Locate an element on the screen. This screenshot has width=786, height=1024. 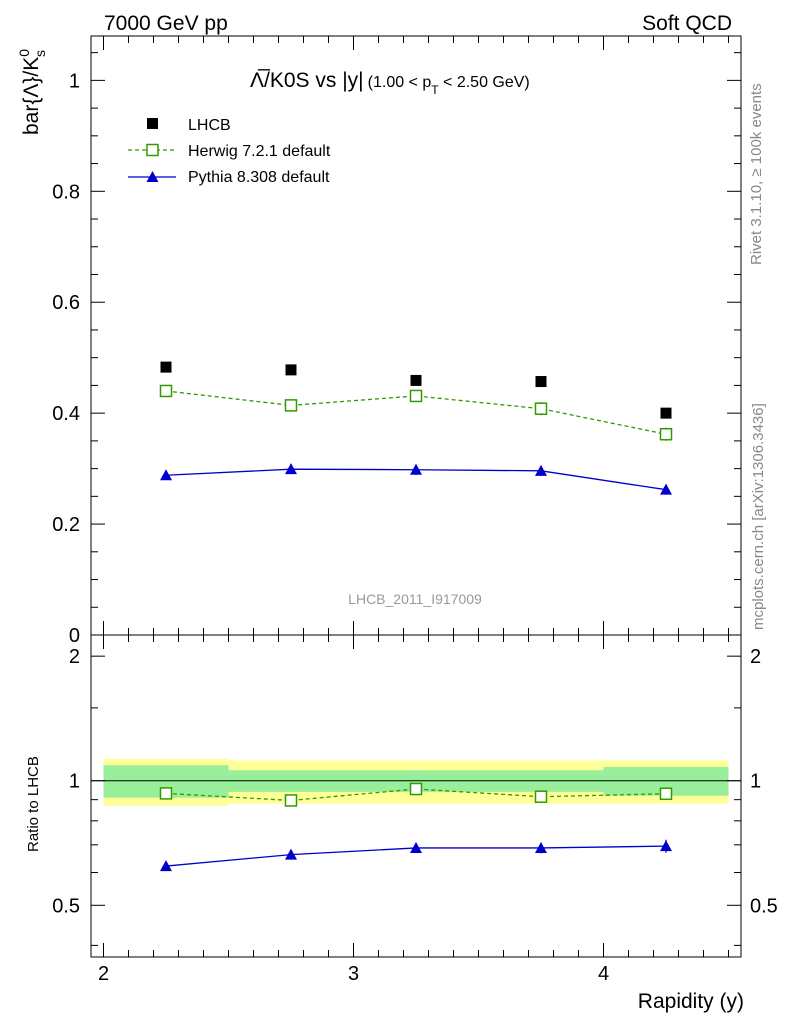
x-tick-label: 4 is located at coordinates (603, 974).